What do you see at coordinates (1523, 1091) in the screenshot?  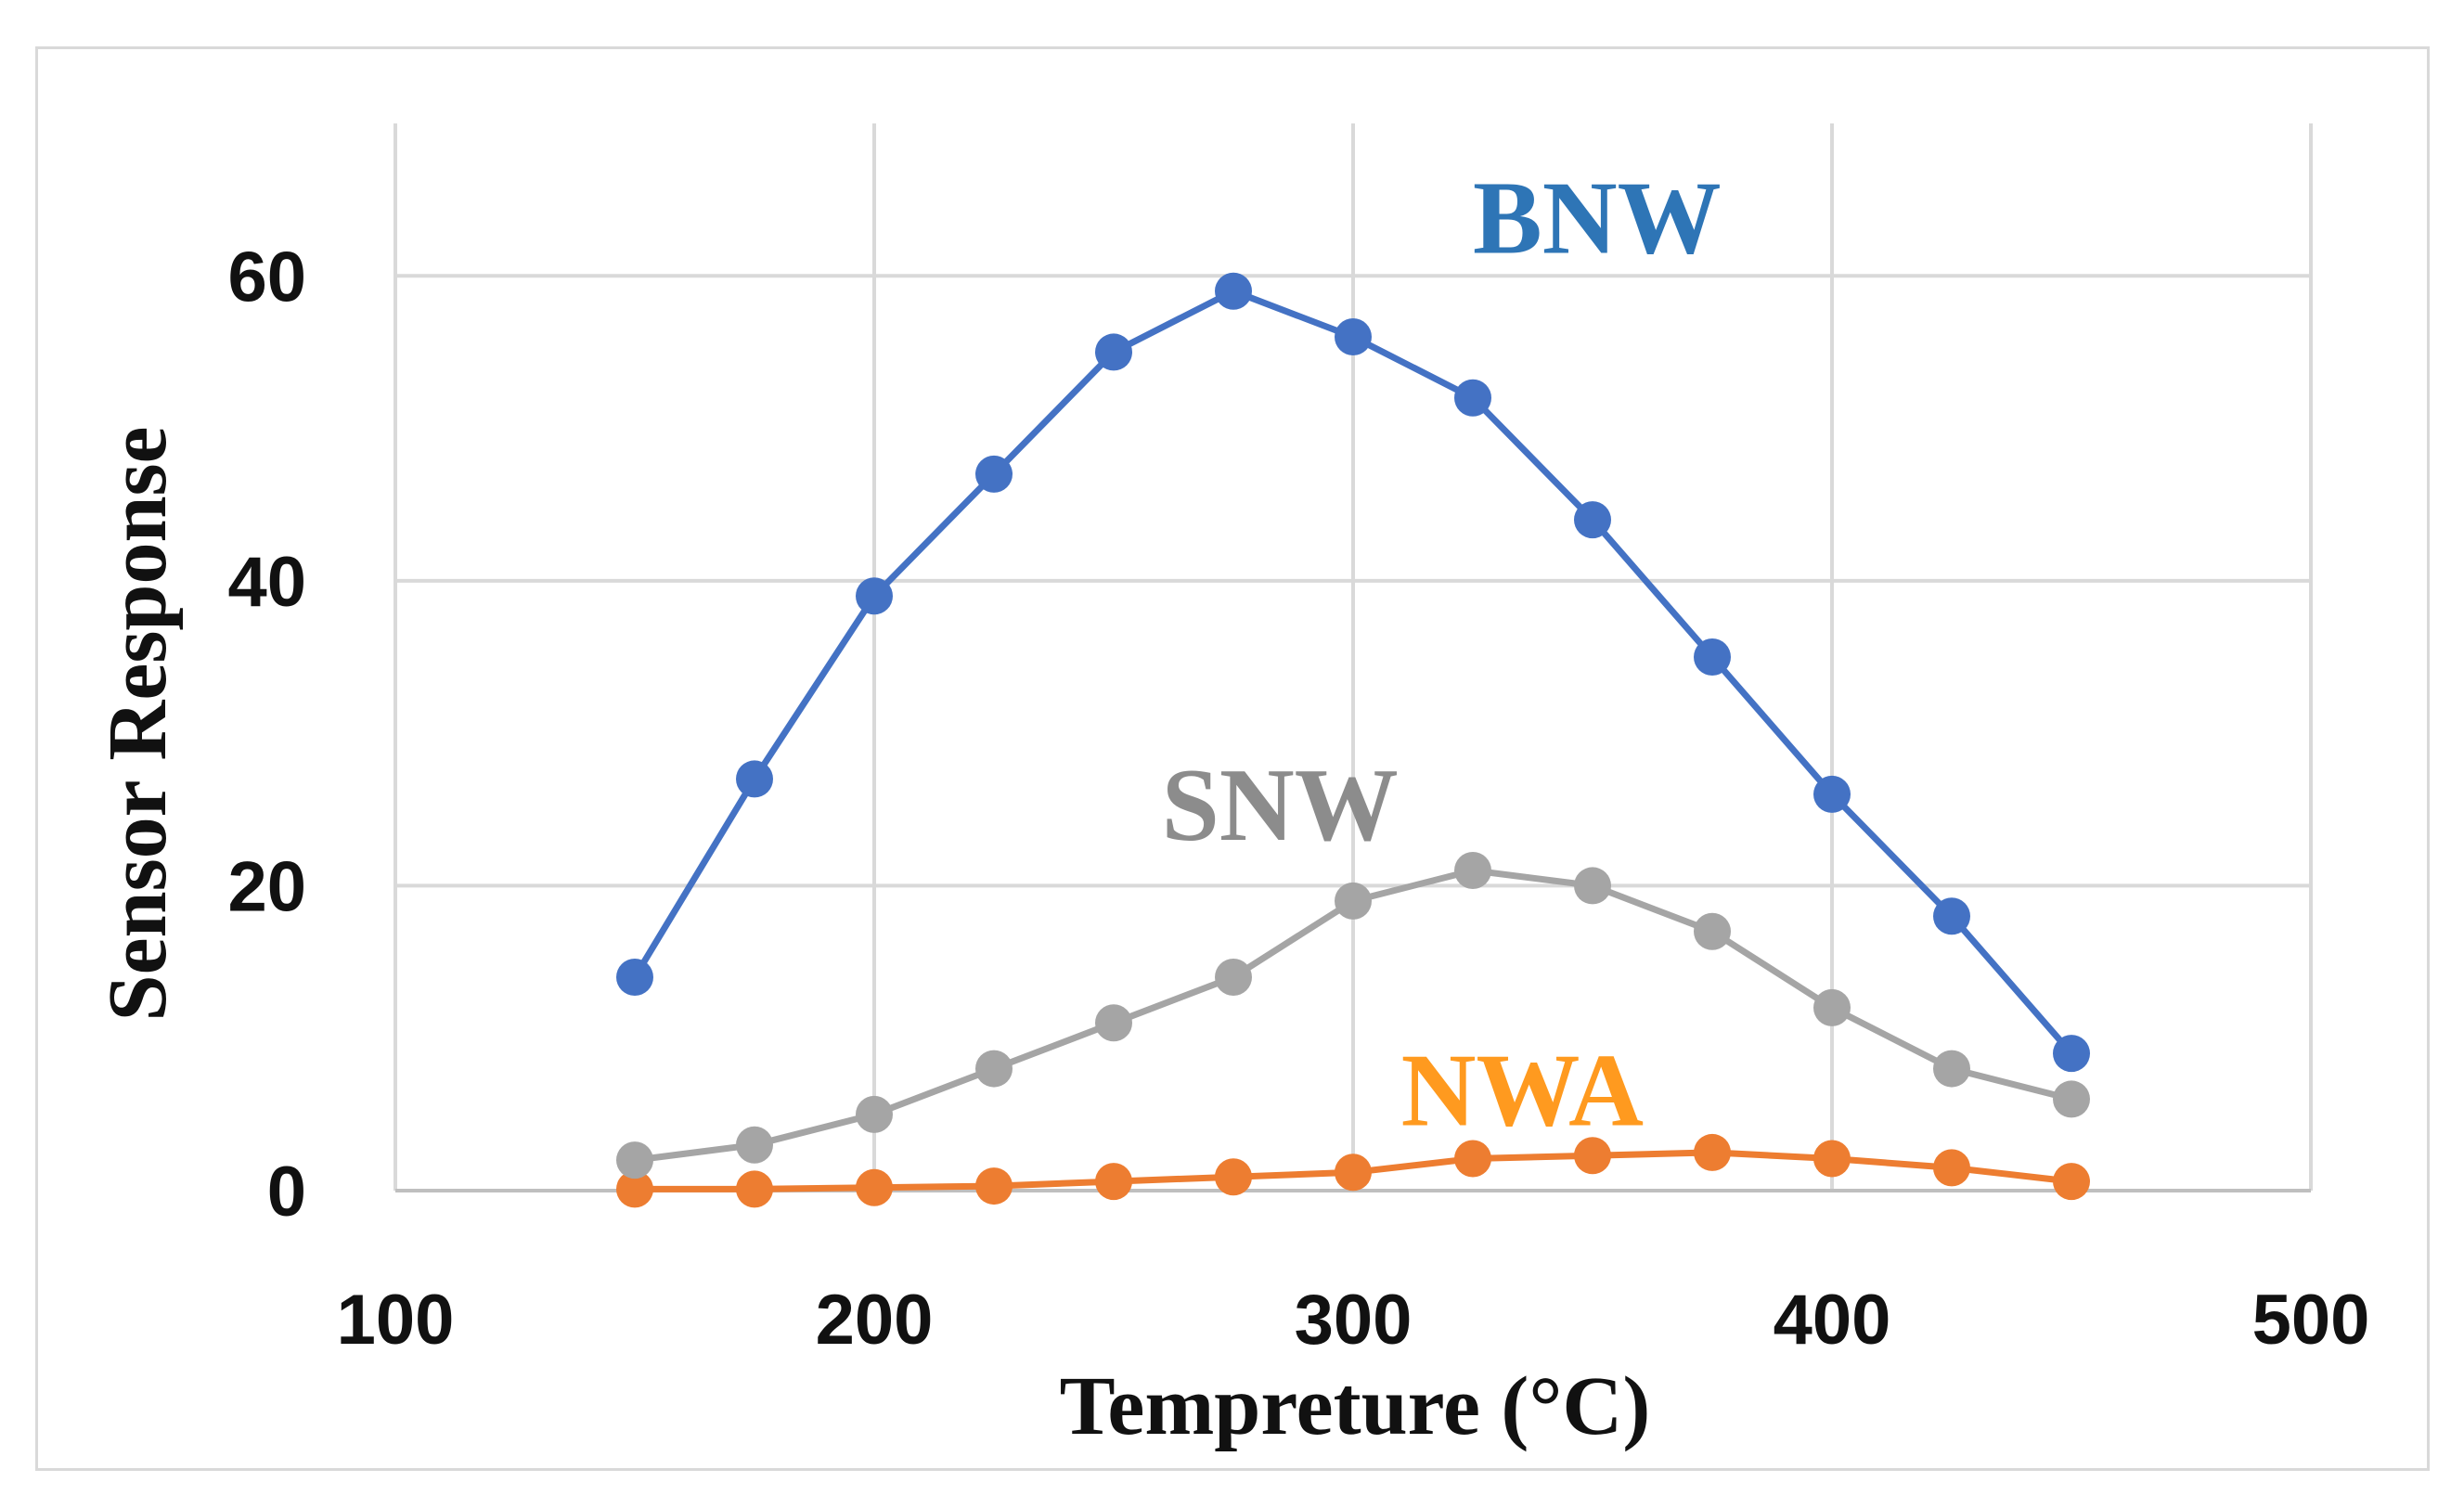 I see `series-label-nwa: NWA` at bounding box center [1523, 1091].